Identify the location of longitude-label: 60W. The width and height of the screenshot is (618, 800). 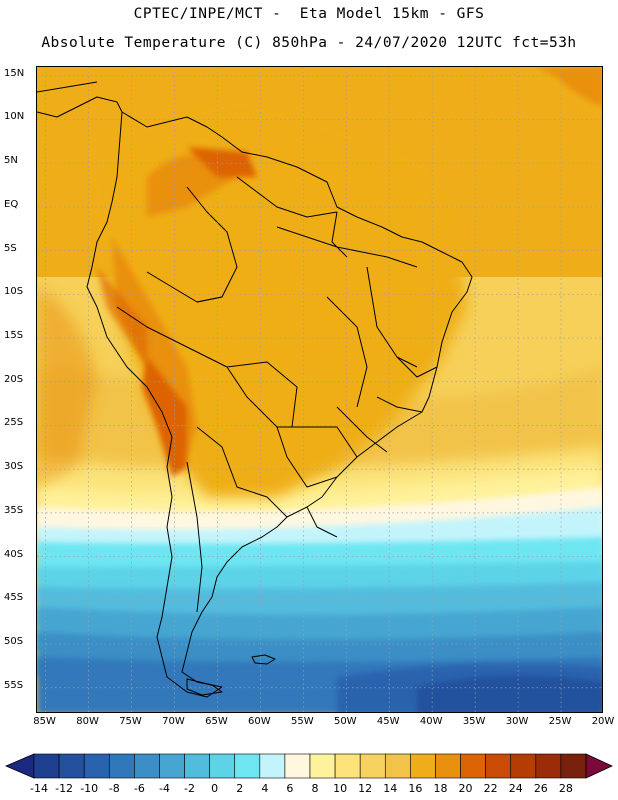
(259, 721).